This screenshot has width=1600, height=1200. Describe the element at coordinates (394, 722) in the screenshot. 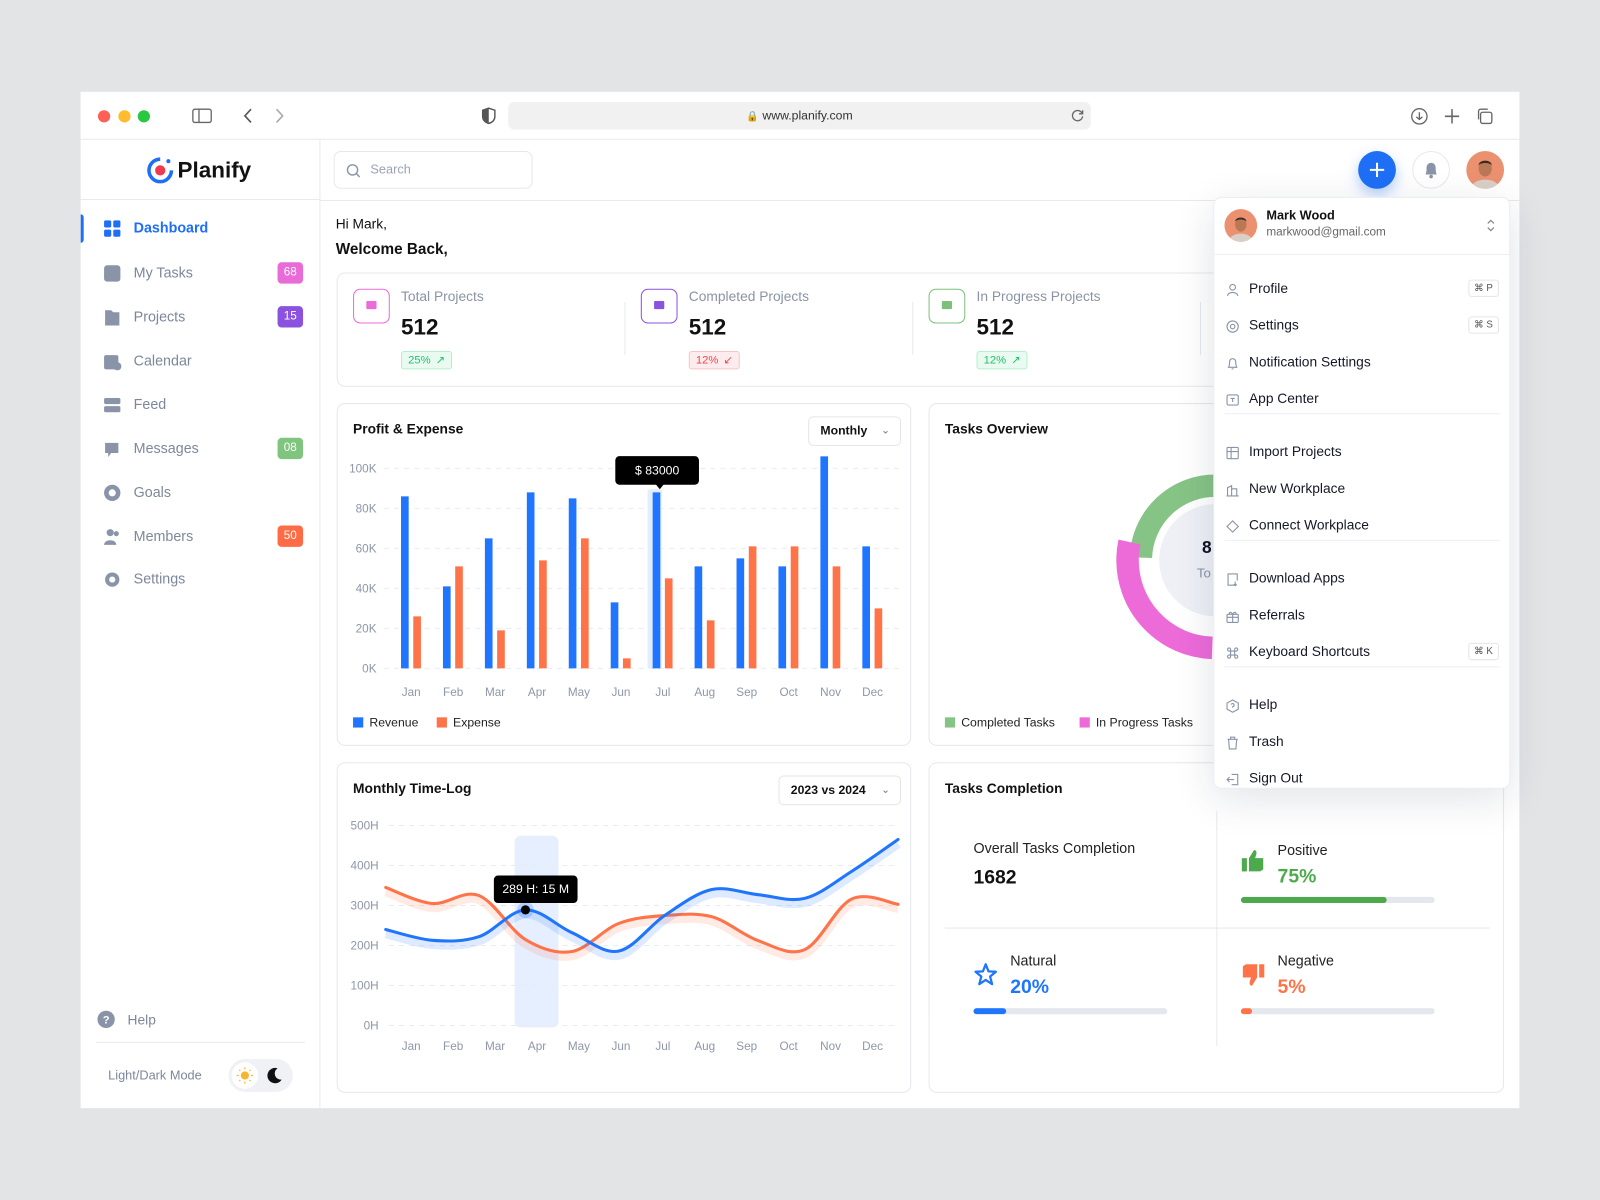

I see `legend-label: Revenue` at that location.